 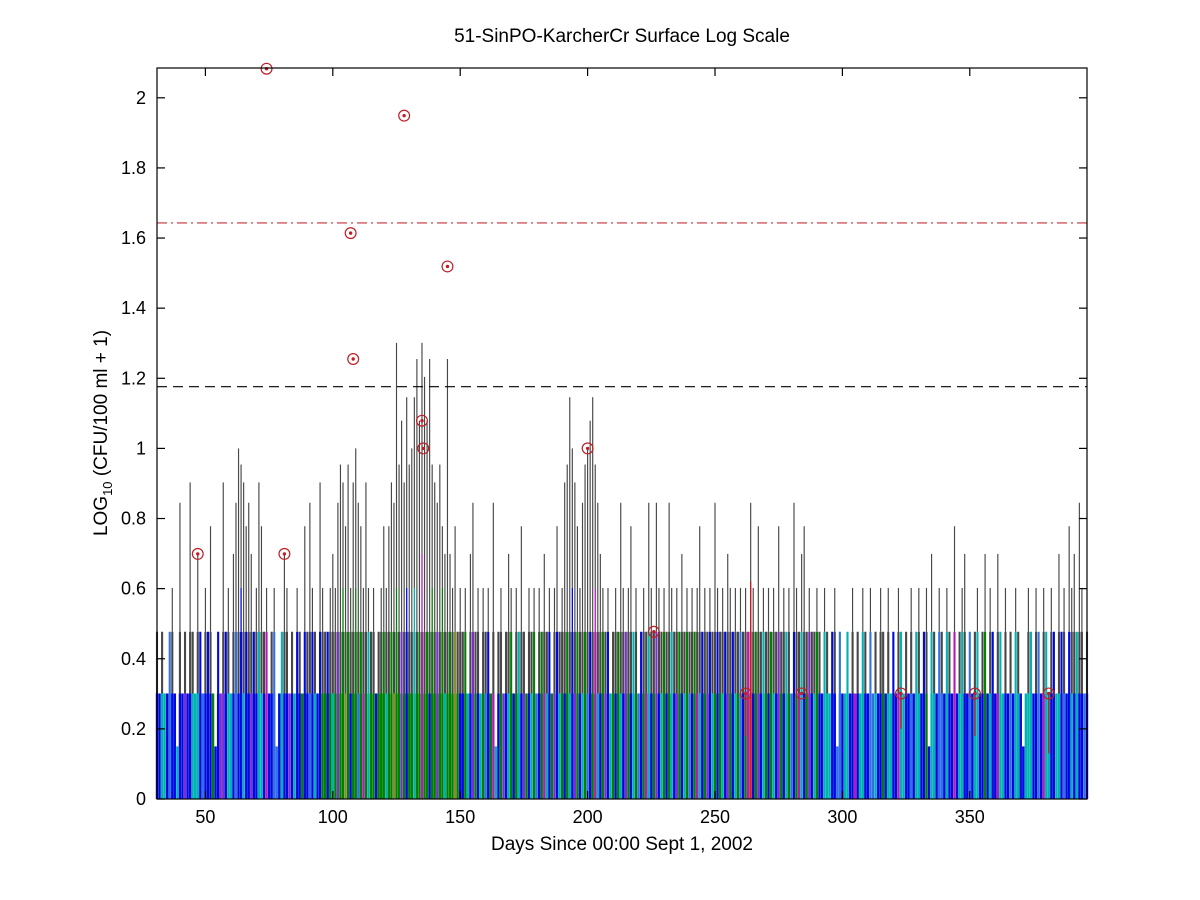 I want to click on y-tick-label: 0.2, so click(x=133, y=729).